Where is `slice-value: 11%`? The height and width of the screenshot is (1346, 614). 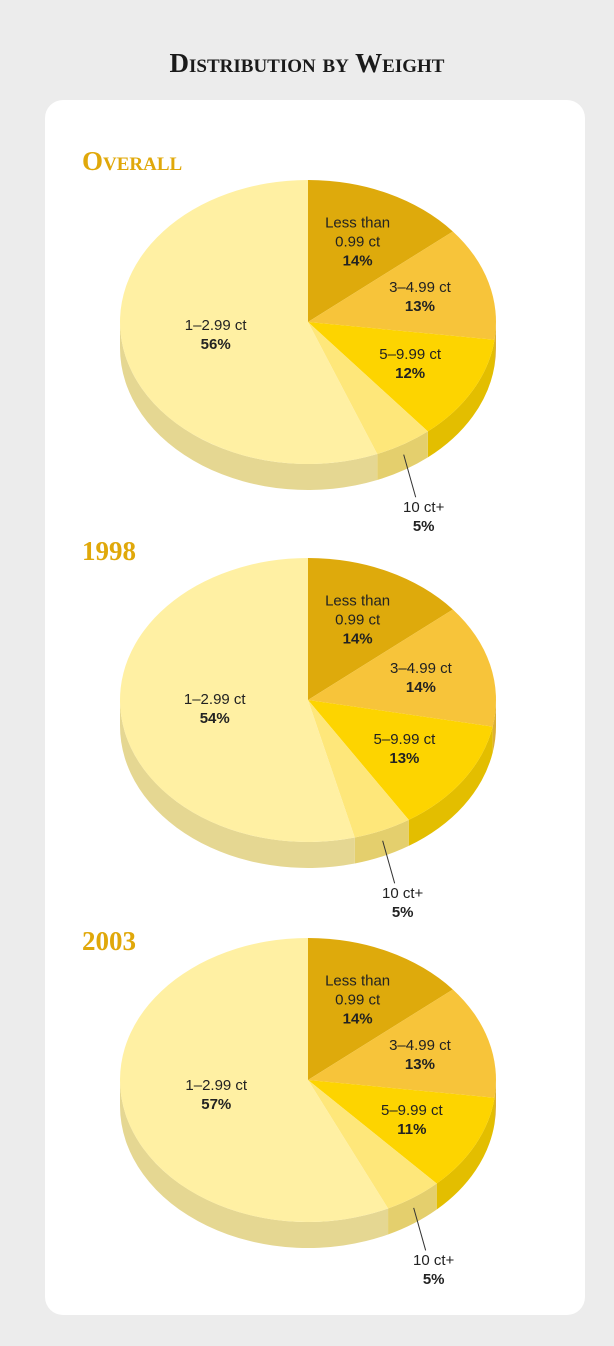 slice-value: 11% is located at coordinates (412, 1129).